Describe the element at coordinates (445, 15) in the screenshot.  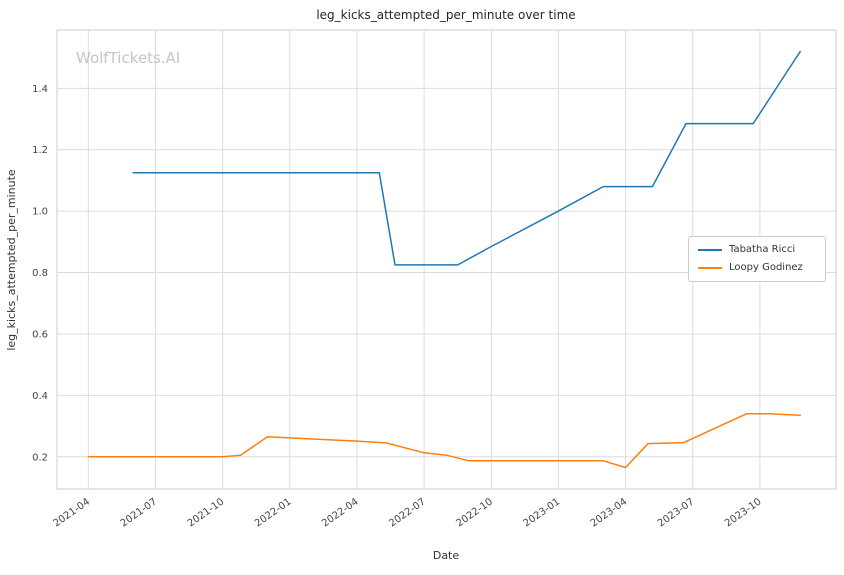
I see `chart-title: leg_kicks_attempted_per_minute over time` at that location.